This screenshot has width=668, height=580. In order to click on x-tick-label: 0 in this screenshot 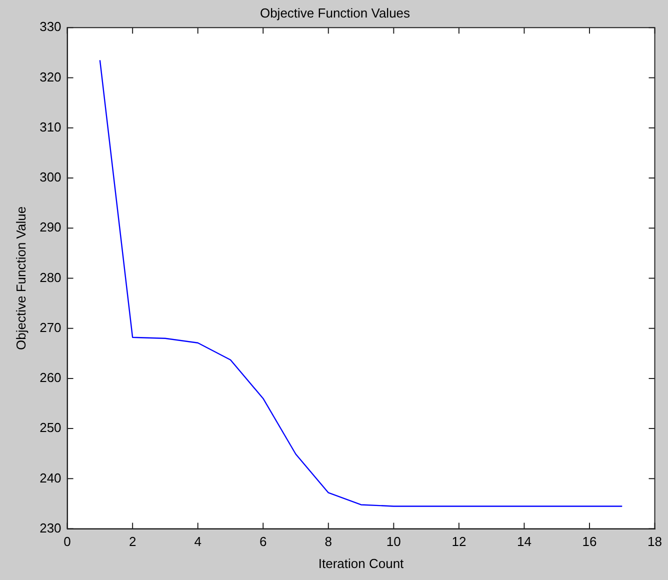, I will do `click(67, 542)`.